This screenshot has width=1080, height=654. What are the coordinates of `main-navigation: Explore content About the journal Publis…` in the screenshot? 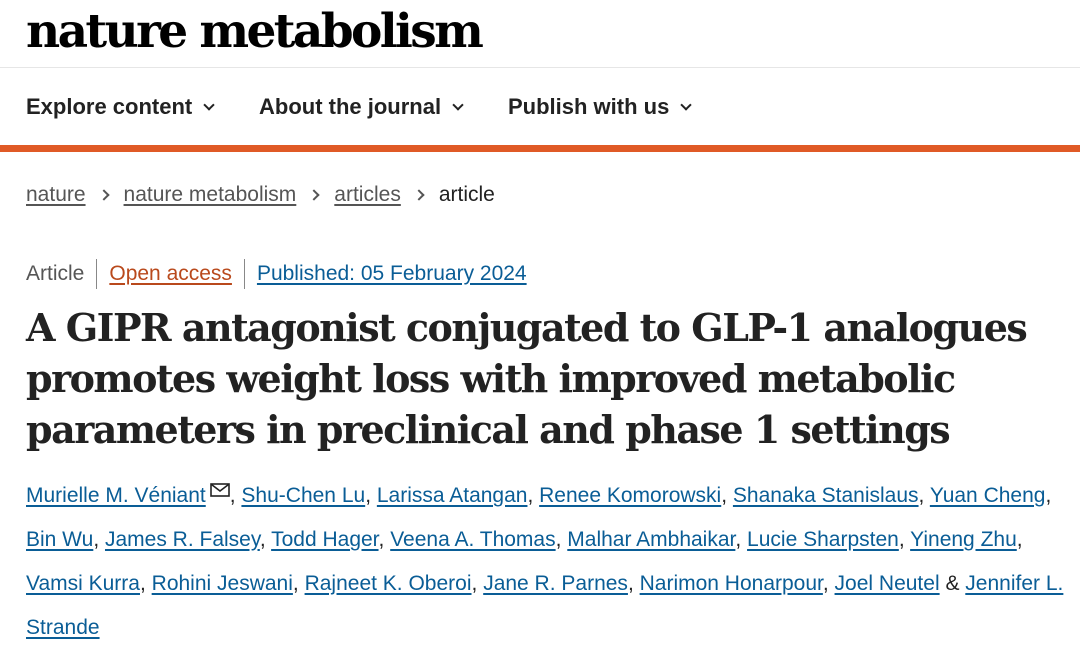 It's located at (540, 107).